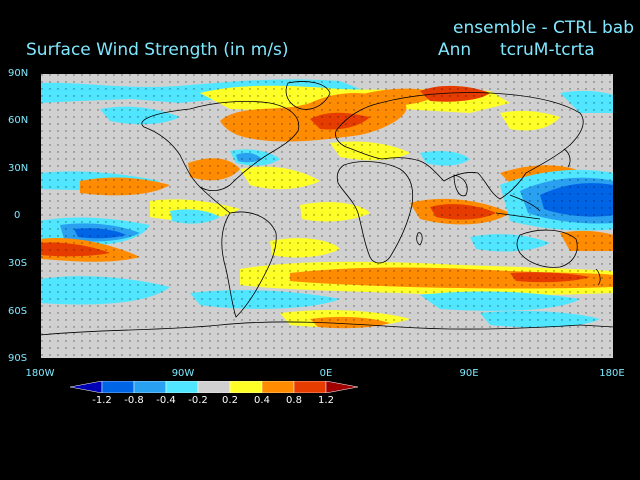 The image size is (640, 480). I want to click on colorbar, so click(214, 387).